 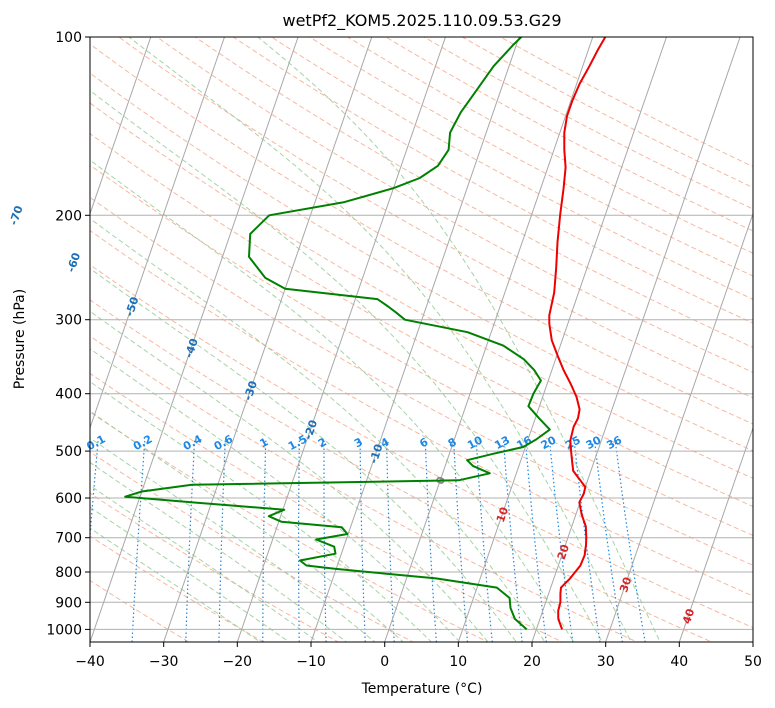 What do you see at coordinates (68, 38) in the screenshot?
I see `y-tick-label: 100` at bounding box center [68, 38].